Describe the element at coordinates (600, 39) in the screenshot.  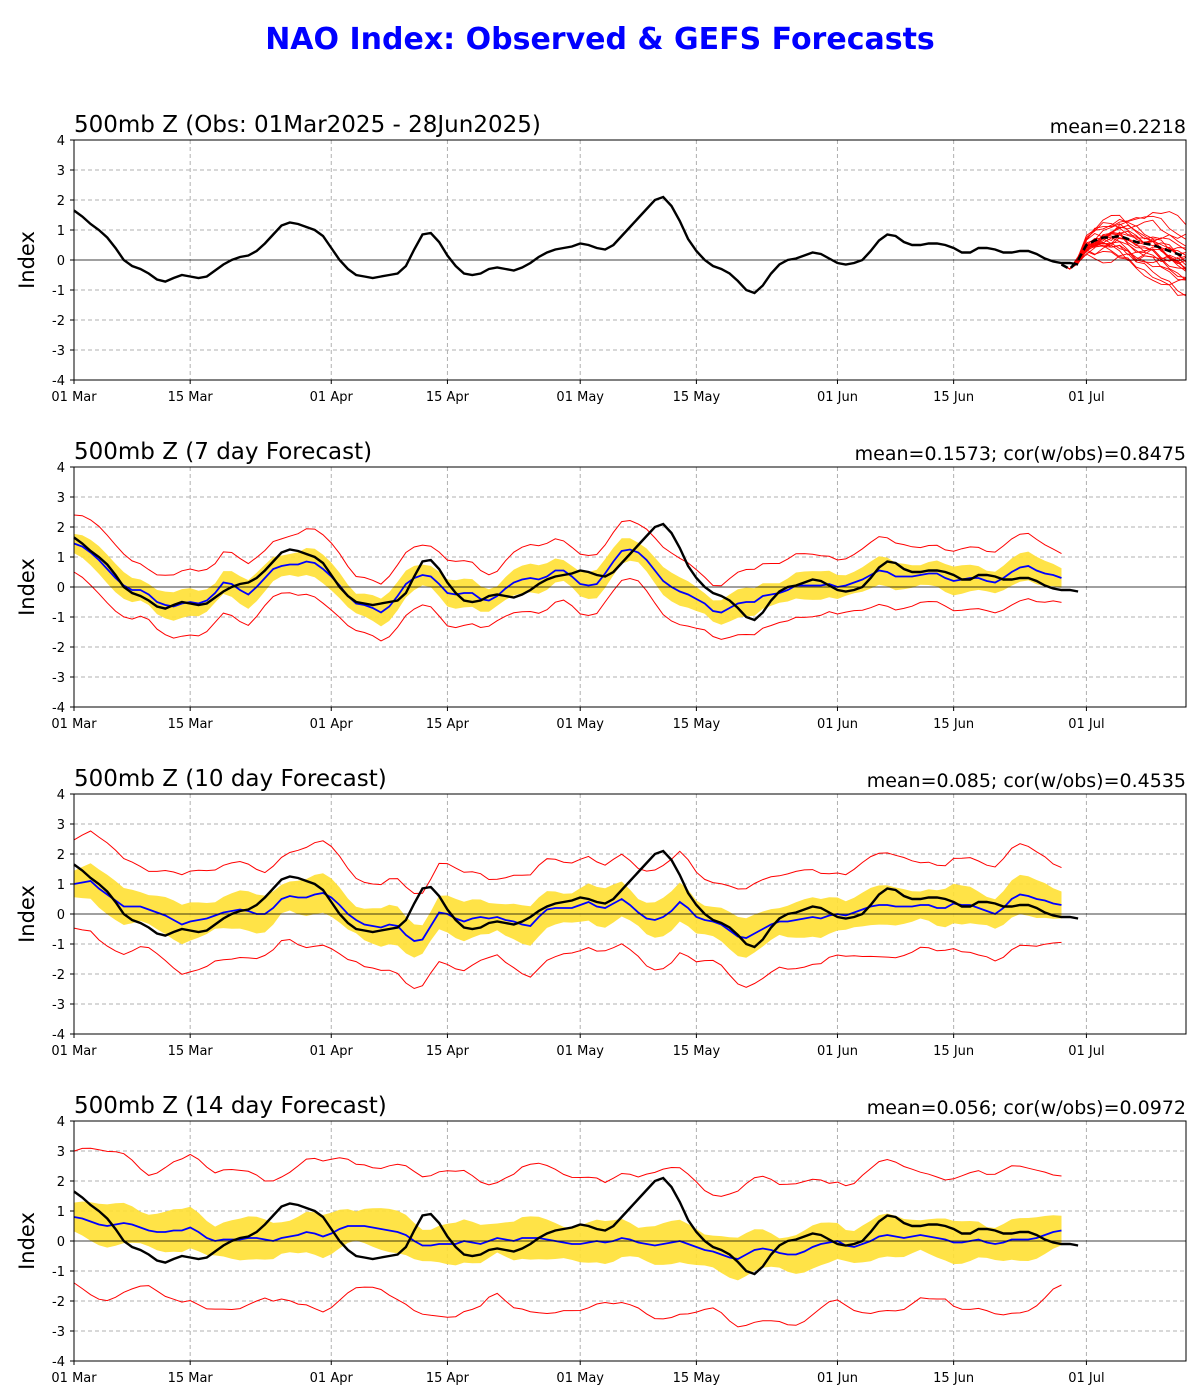
I see `main-title: NAO Index: Observed & GEFS Forecasts` at that location.